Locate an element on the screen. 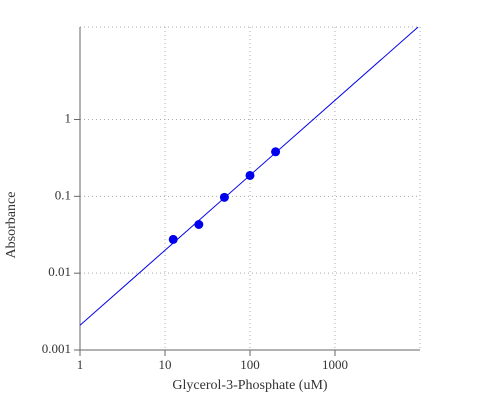 The image size is (500, 400). y-tick-label: 0.1 is located at coordinates (63, 194).